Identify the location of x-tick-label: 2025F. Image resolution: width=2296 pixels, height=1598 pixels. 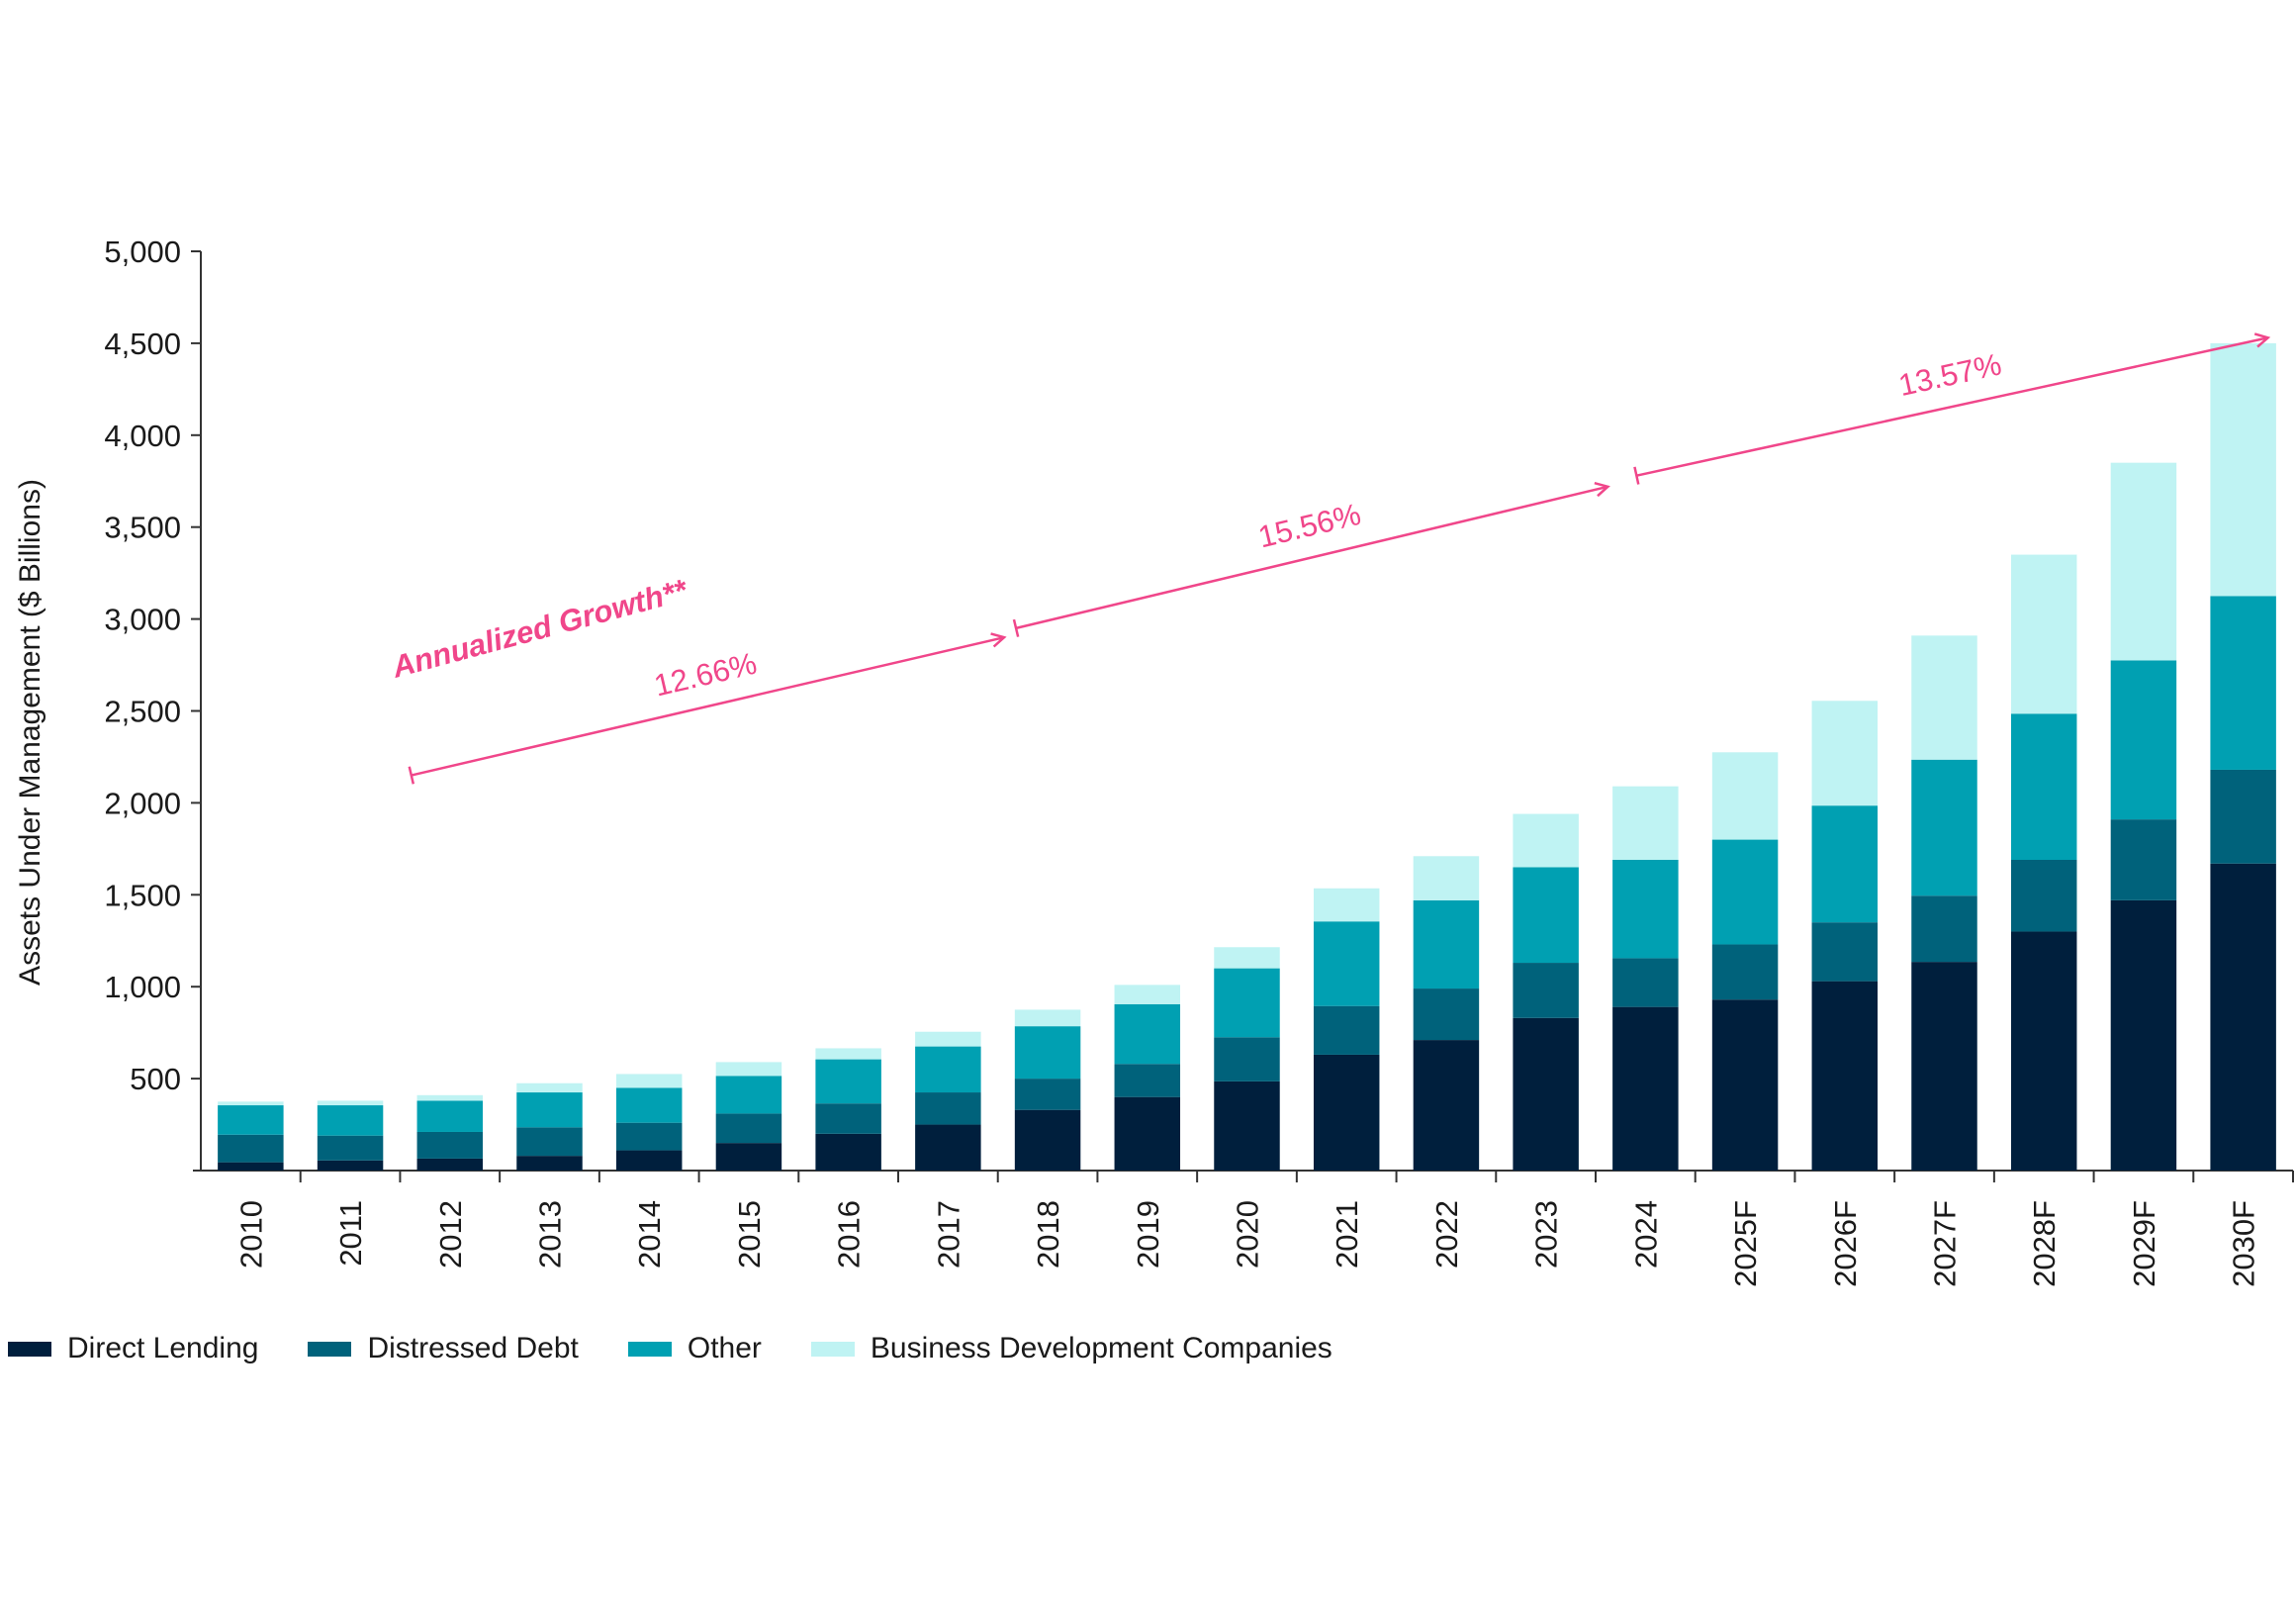
(1745, 1243).